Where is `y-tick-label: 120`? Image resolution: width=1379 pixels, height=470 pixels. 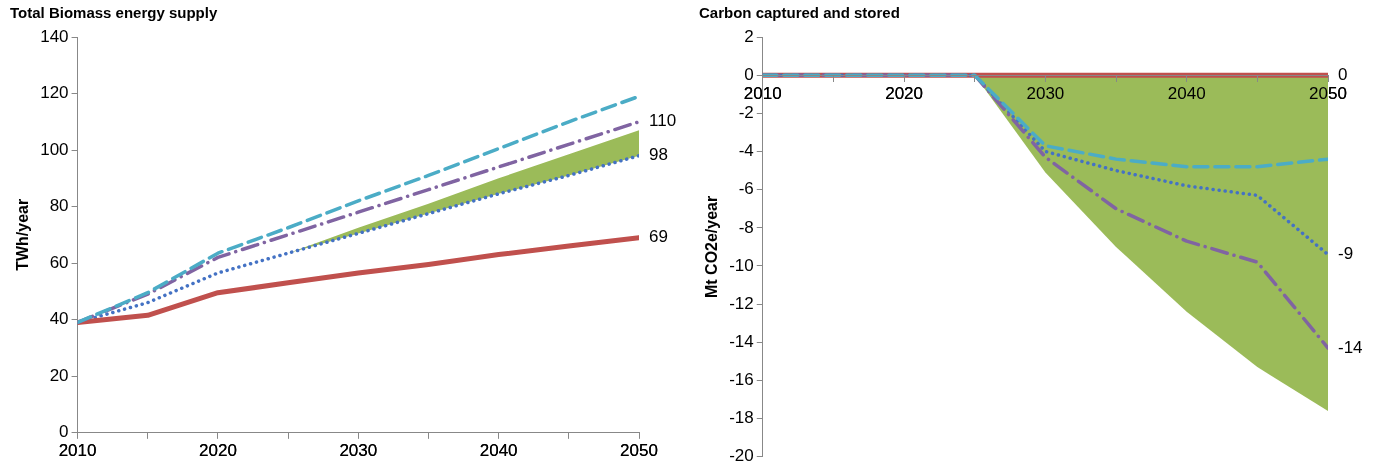
y-tick-label: 120 is located at coordinates (54, 93).